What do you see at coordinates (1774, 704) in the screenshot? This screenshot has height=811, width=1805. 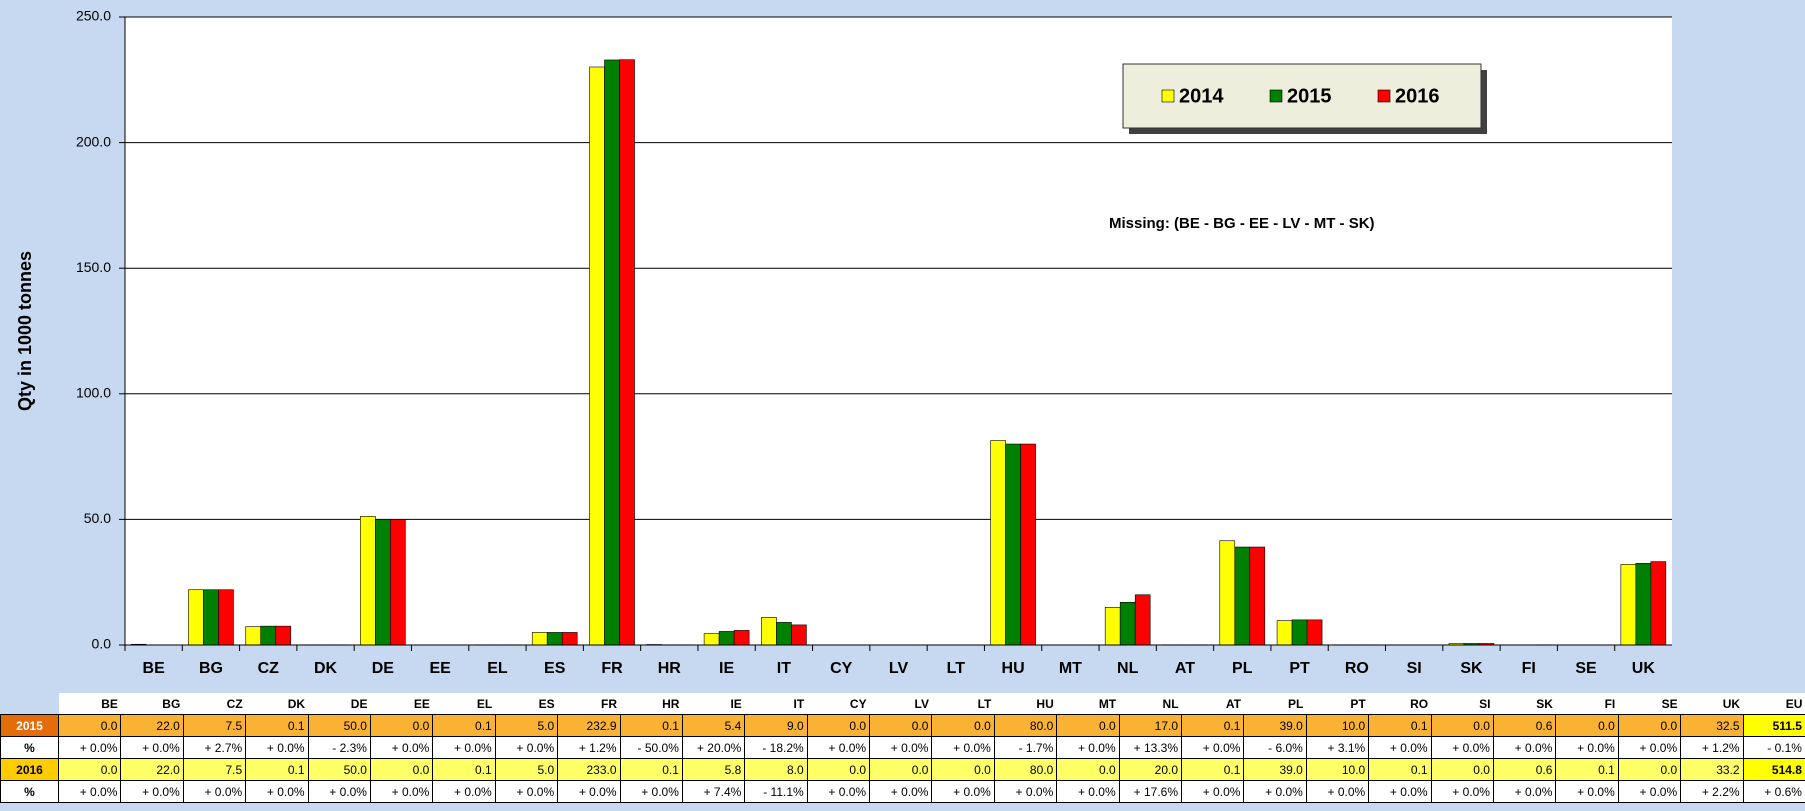 I see `column-header: EU` at bounding box center [1774, 704].